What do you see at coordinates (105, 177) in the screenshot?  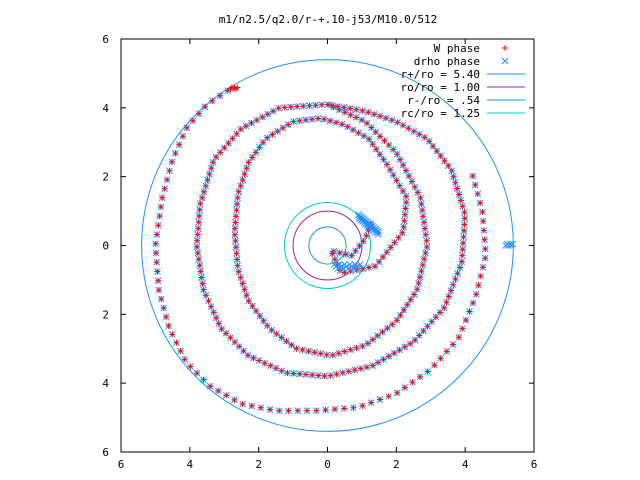 I see `y-tick-label: 2` at bounding box center [105, 177].